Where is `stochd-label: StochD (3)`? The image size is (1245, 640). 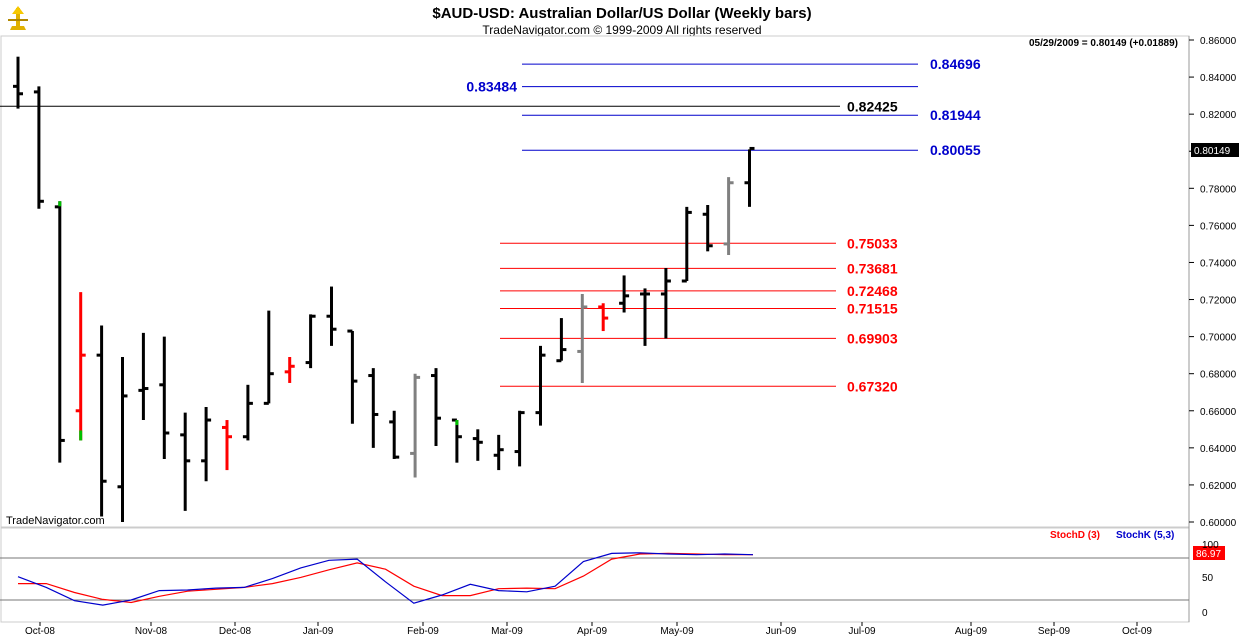
stochd-label: StochD (3) is located at coordinates (1075, 535).